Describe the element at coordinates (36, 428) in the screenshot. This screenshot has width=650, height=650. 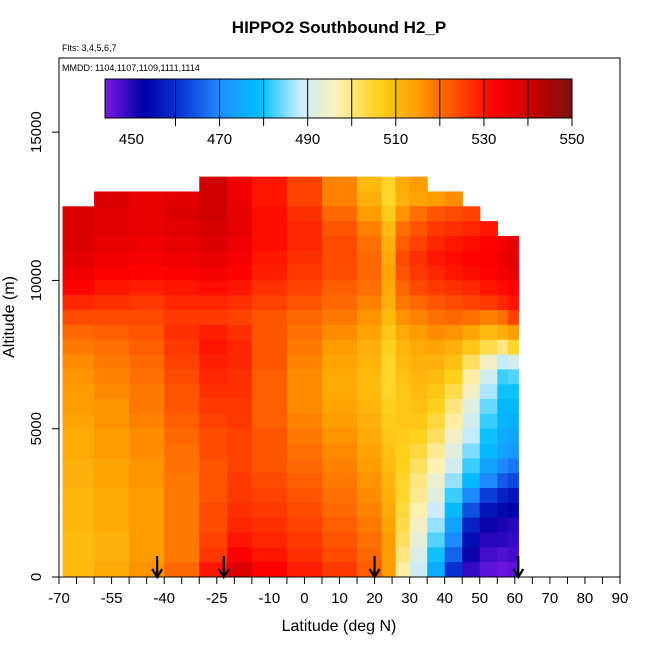
I see `y-tick-label: 5000` at that location.